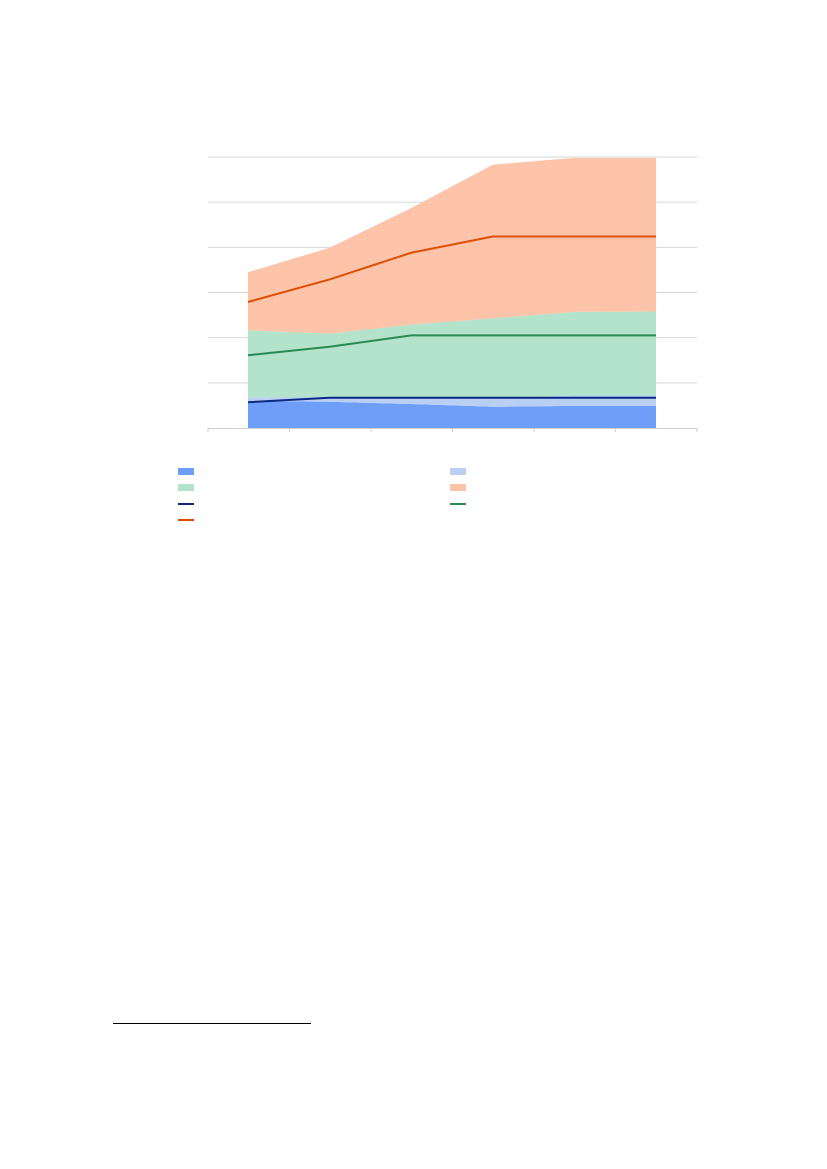 Image resolution: width=827 pixels, height=1169 pixels. Describe the element at coordinates (212, 1023) in the screenshot. I see `footnote-separator` at that location.